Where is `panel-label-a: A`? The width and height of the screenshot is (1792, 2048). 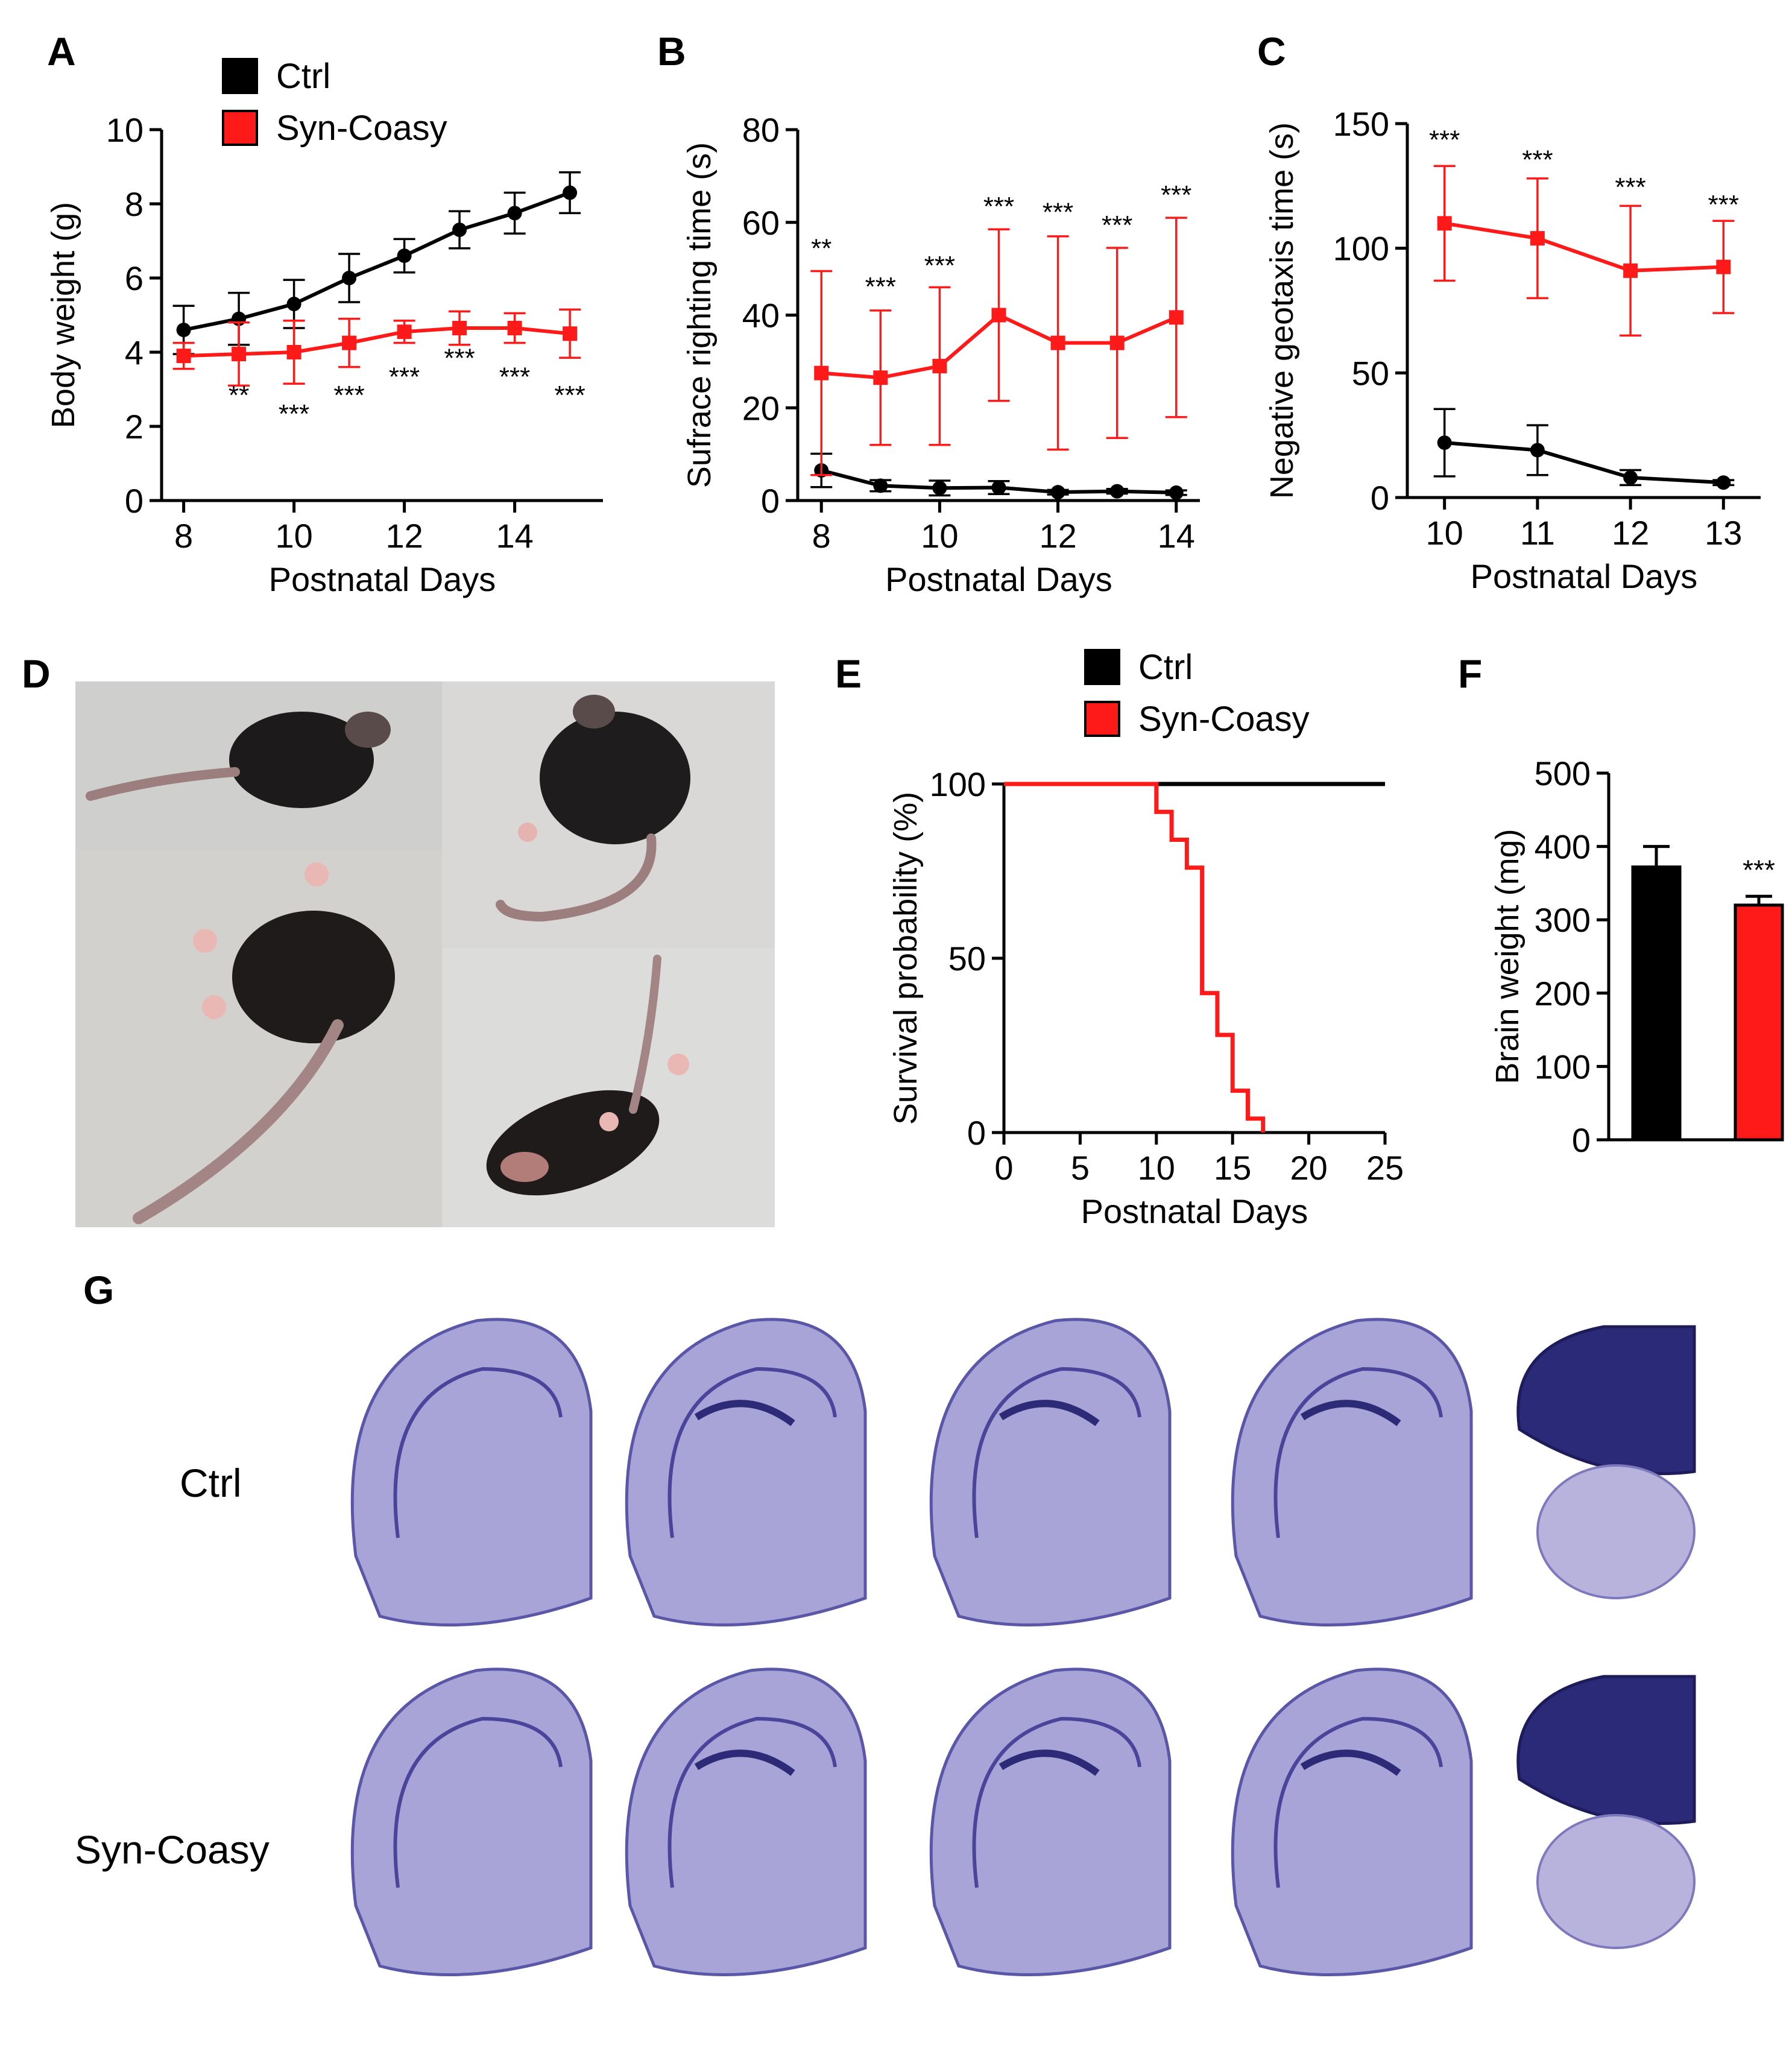
panel-label-a: A is located at coordinates (61, 51).